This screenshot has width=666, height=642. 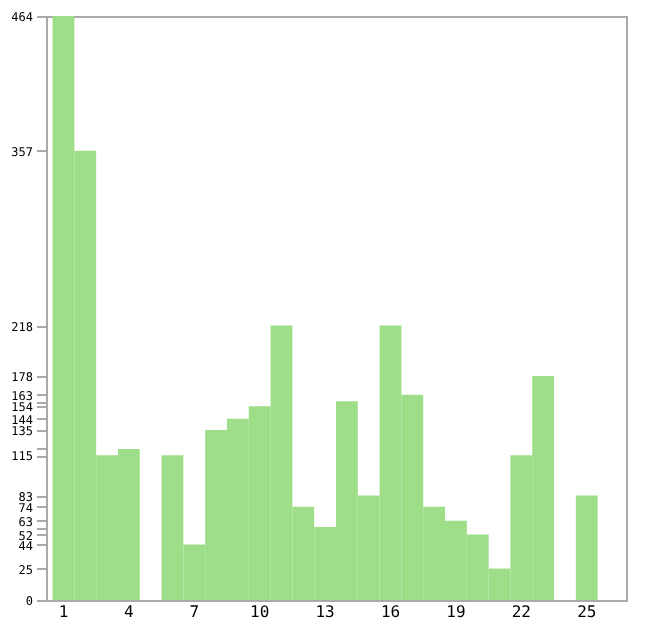 What do you see at coordinates (63, 612) in the screenshot?
I see `x-tick-label: 1` at bounding box center [63, 612].